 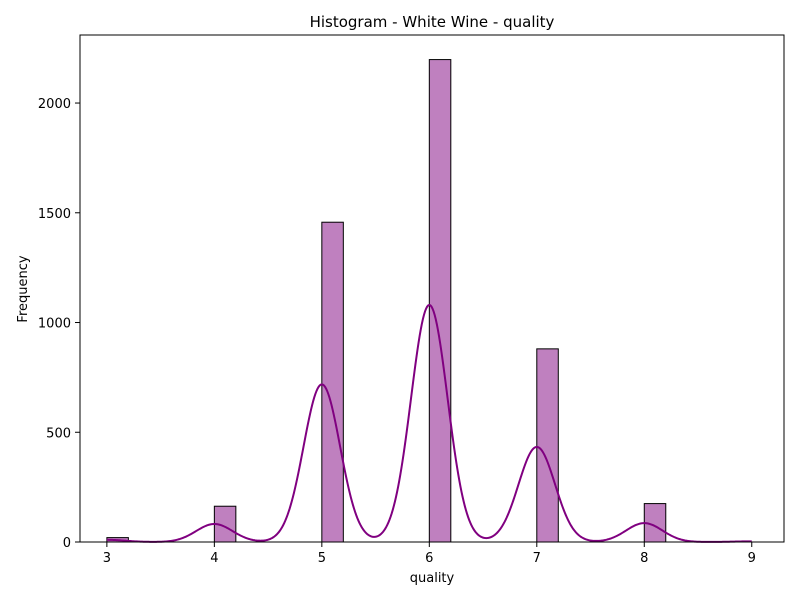 What do you see at coordinates (67, 543) in the screenshot?
I see `y-tick-label: 0` at bounding box center [67, 543].